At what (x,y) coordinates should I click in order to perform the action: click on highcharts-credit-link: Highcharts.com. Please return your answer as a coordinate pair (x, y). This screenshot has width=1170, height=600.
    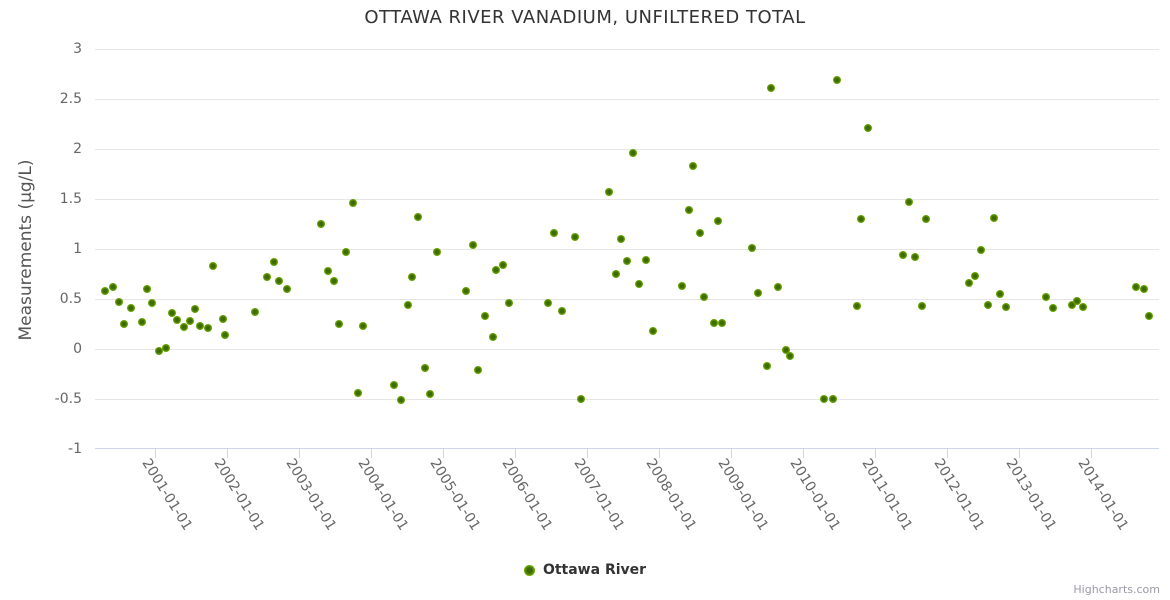
    Looking at the image, I should click on (1116, 589).